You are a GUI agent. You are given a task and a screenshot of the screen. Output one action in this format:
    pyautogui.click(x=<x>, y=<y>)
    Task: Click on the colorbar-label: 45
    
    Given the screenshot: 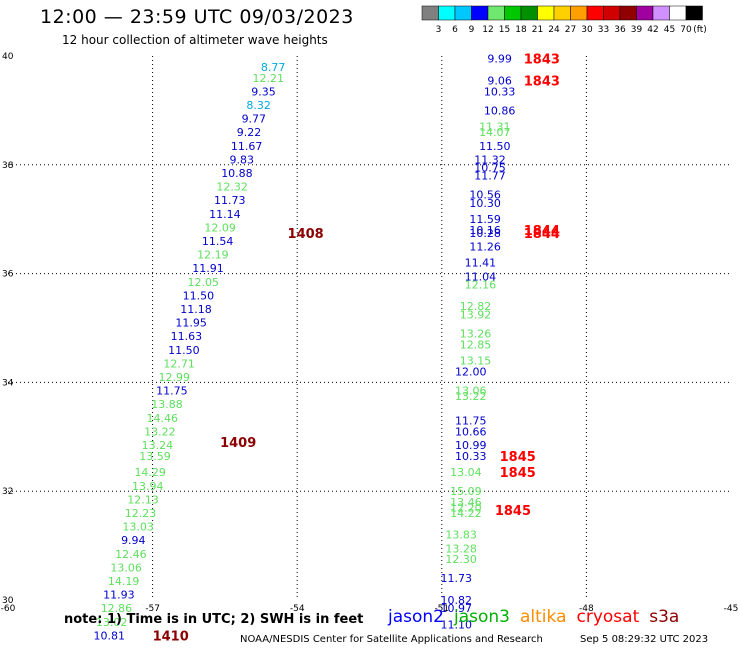 What is the action you would take?
    pyautogui.click(x=669, y=30)
    